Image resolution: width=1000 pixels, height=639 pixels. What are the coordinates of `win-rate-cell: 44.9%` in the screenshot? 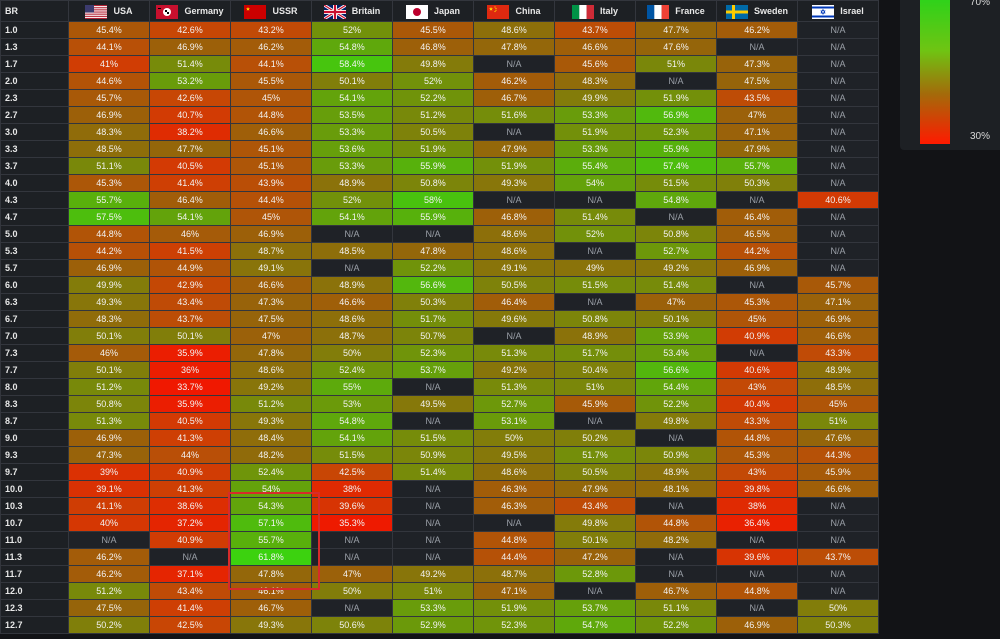 It's located at (190, 268).